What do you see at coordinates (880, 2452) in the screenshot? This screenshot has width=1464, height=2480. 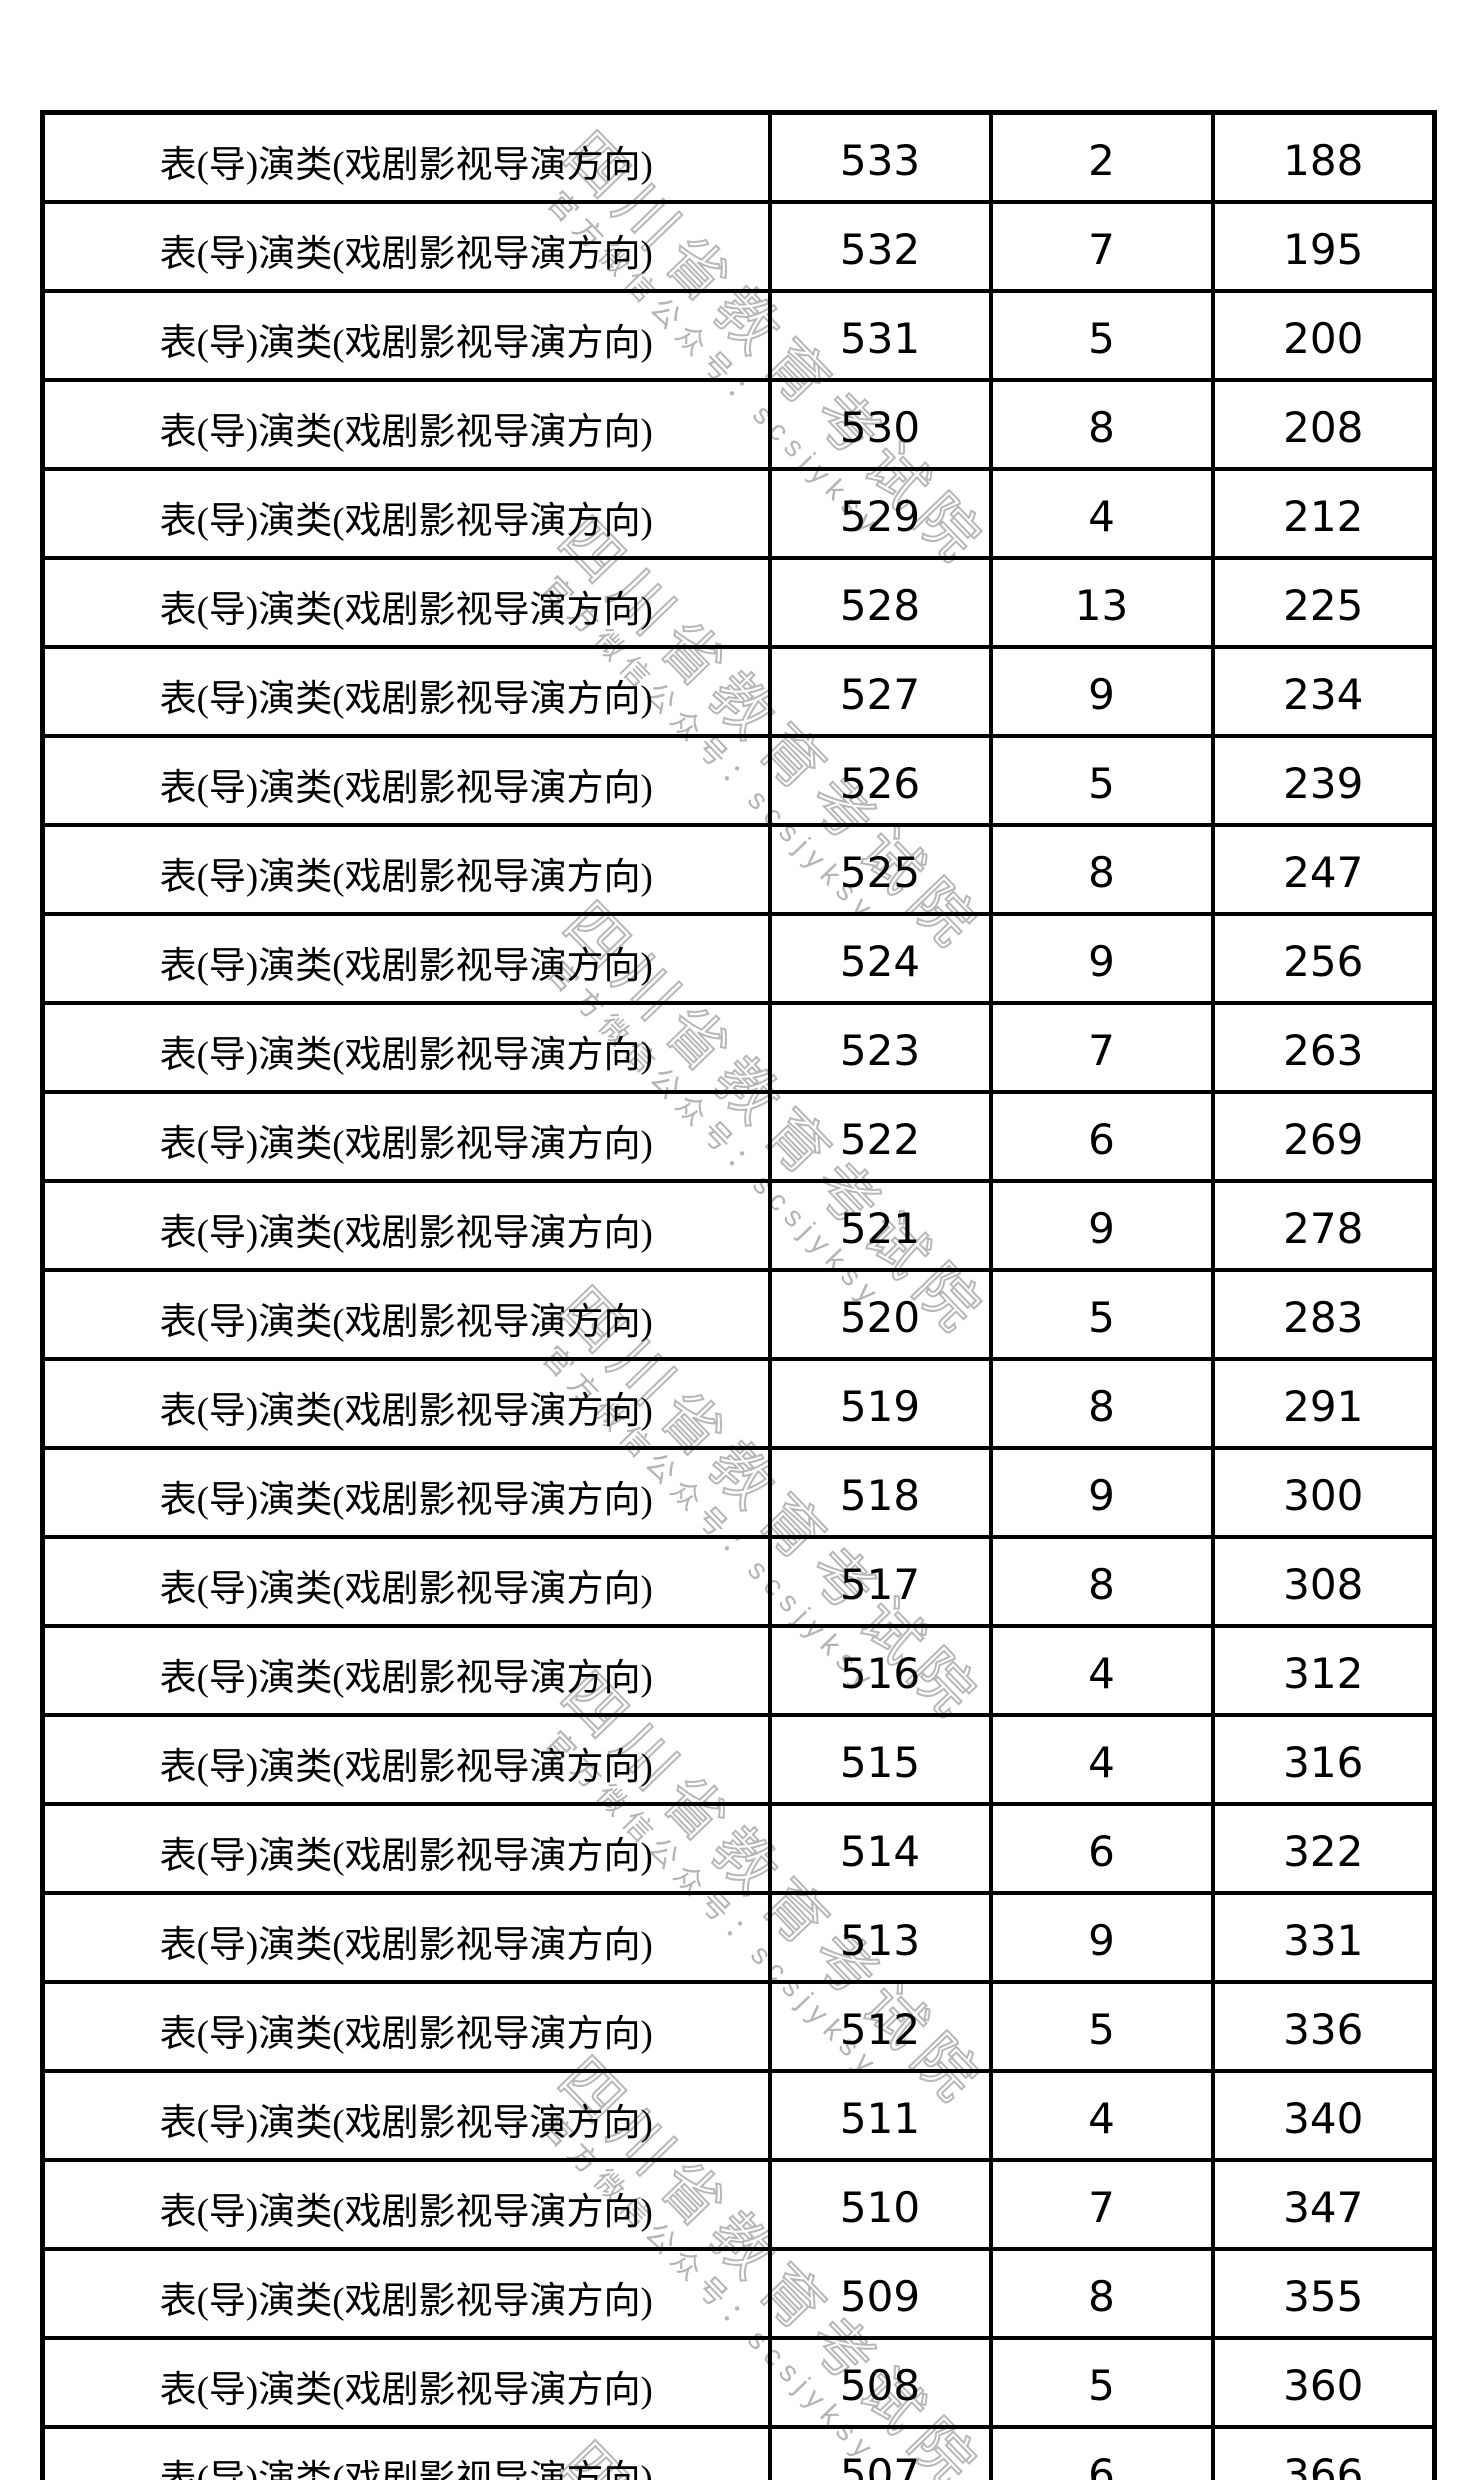 I see `score-cell: 507` at bounding box center [880, 2452].